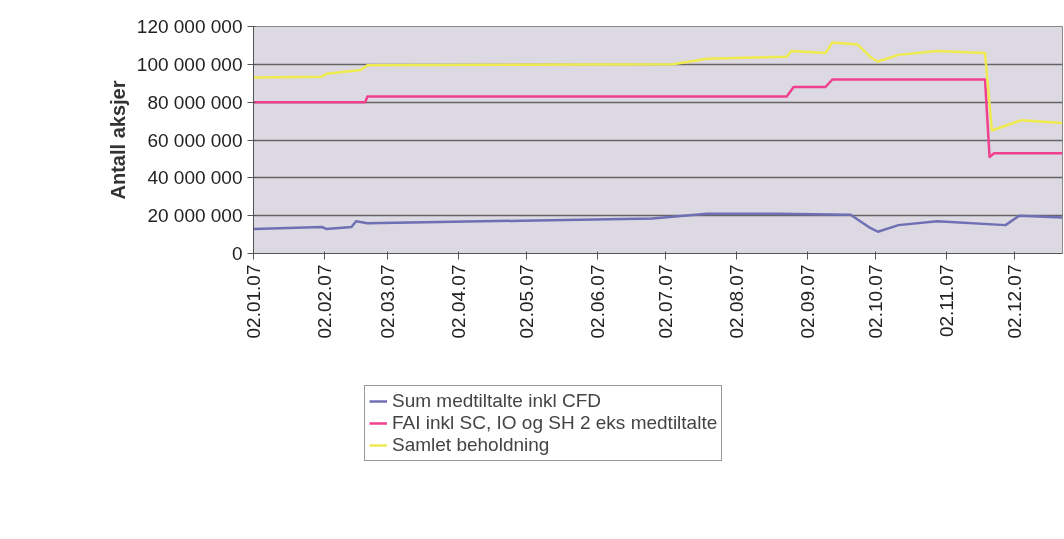 The image size is (1064, 539). What do you see at coordinates (527, 301) in the screenshot?
I see `x-tick-label: 02.05.07` at bounding box center [527, 301].